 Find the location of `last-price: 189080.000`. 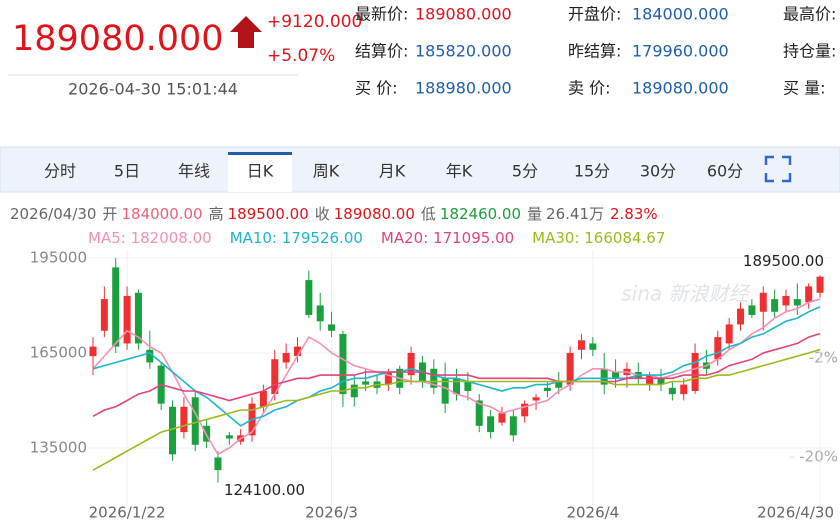

last-price: 189080.000 is located at coordinates (118, 39).